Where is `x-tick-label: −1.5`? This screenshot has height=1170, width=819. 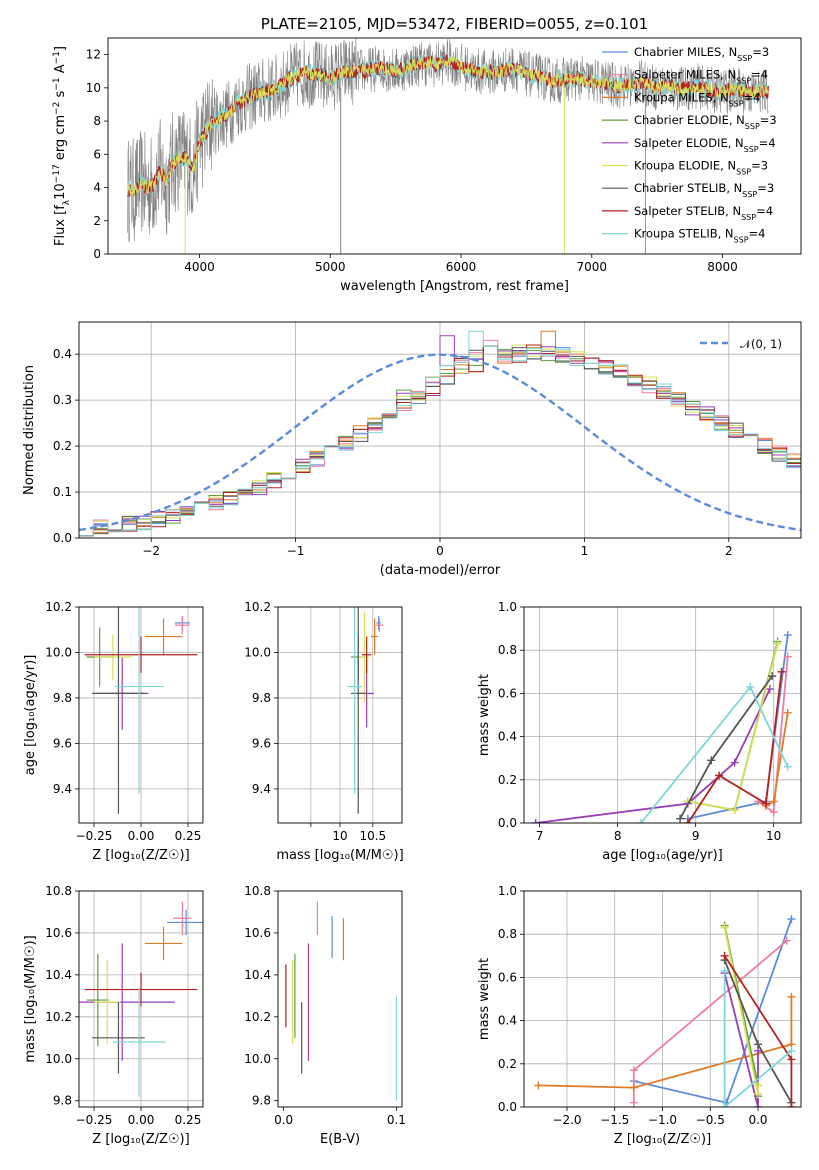
x-tick-label: −1.5 is located at coordinates (614, 1120).